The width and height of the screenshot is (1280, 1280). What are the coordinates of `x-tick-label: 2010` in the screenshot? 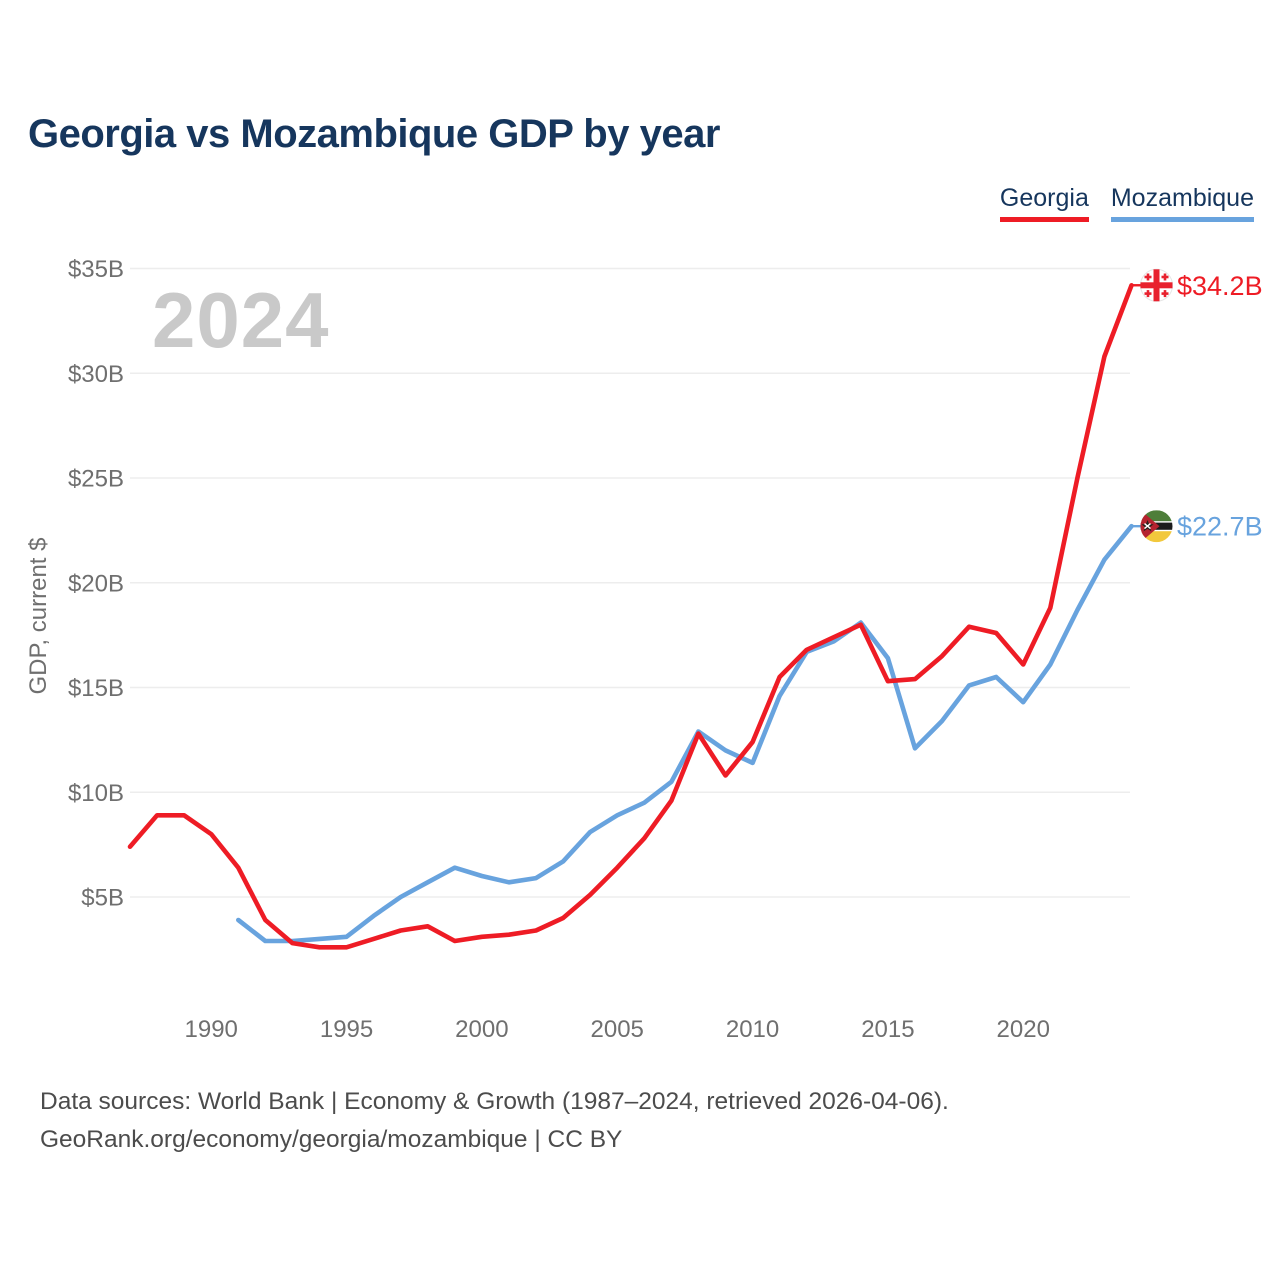 It's located at (752, 1029).